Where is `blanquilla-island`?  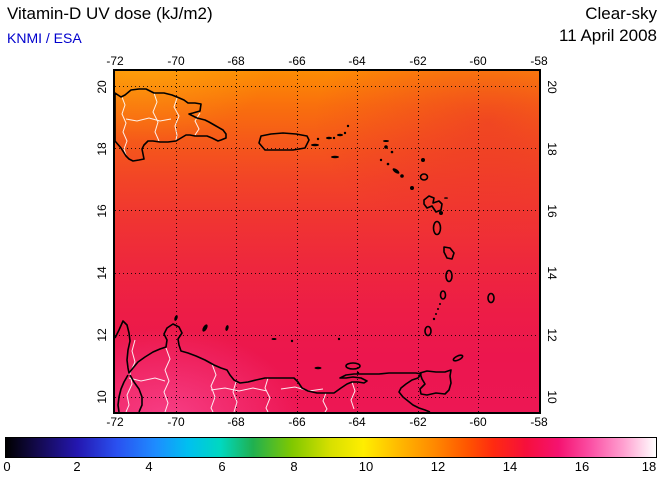 blanquilla-island is located at coordinates (339, 339).